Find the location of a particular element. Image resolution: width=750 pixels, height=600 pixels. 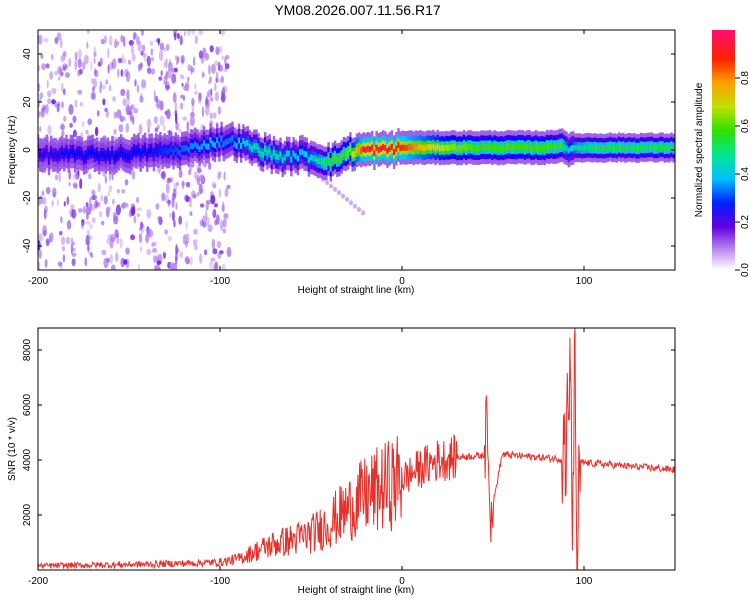

spectrogram-ytick-label: 40 is located at coordinates (27, 54).